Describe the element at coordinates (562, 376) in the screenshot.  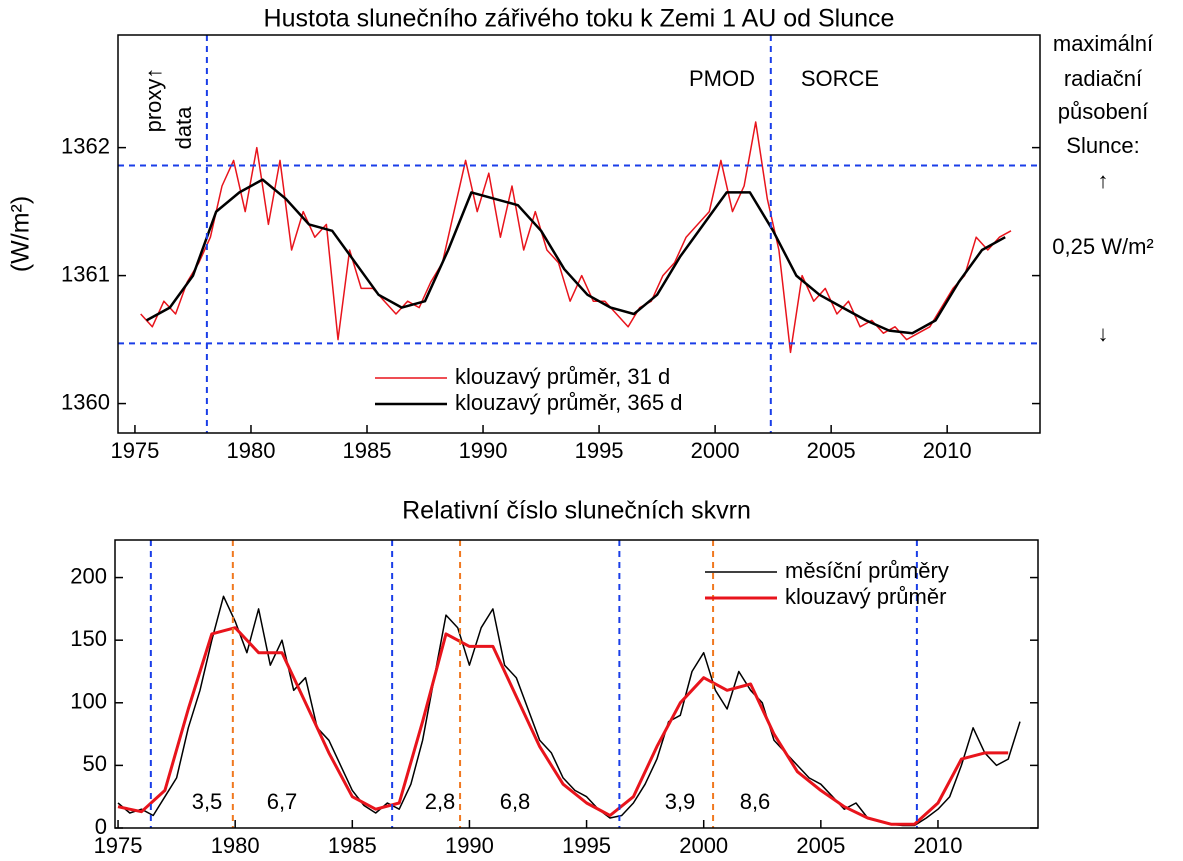
I see `legend-label: klouzavý průměr, 31 d` at that location.